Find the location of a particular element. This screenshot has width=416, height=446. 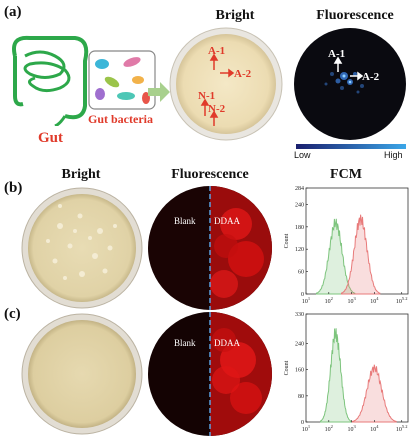

fcm-c-xtick-label-4: 105.2 is located at coordinates (402, 428).